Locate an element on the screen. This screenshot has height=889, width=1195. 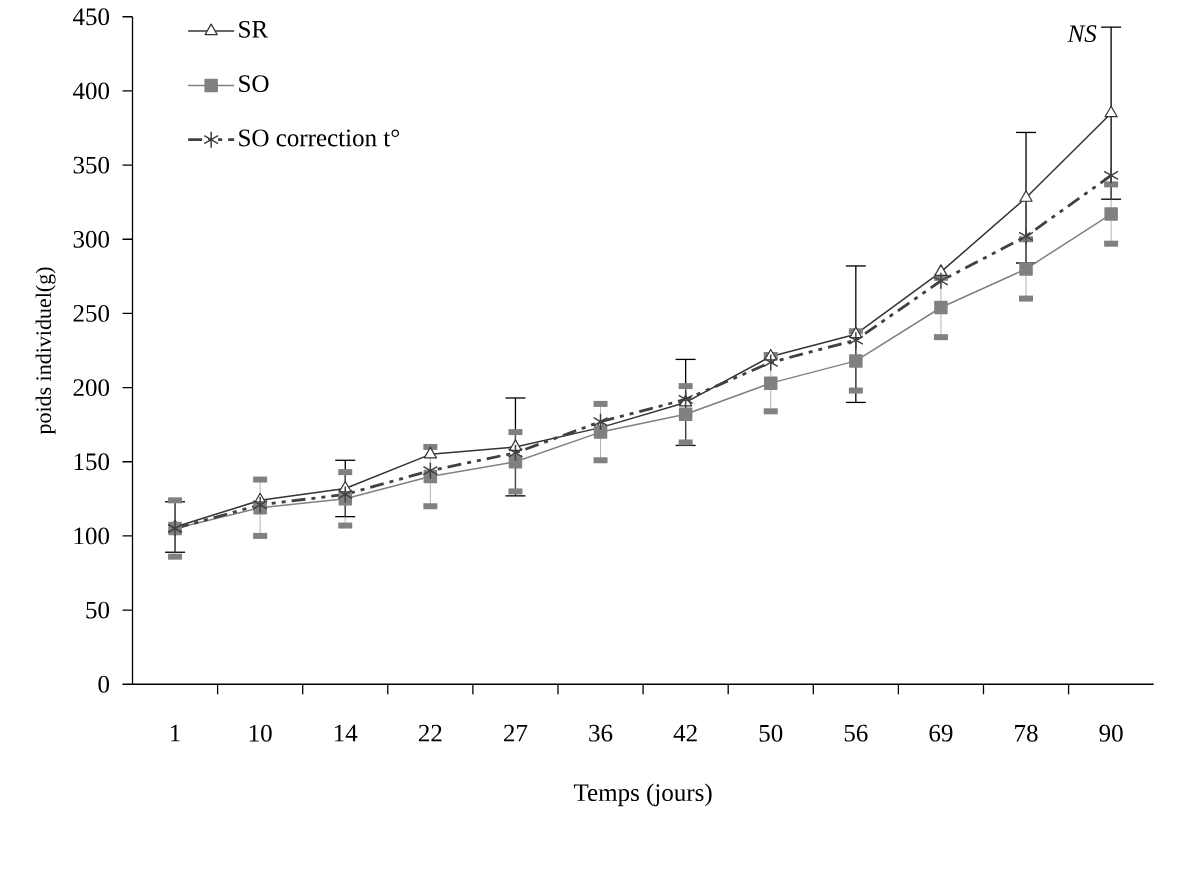
y-tick-label: 200 is located at coordinates (91, 388).